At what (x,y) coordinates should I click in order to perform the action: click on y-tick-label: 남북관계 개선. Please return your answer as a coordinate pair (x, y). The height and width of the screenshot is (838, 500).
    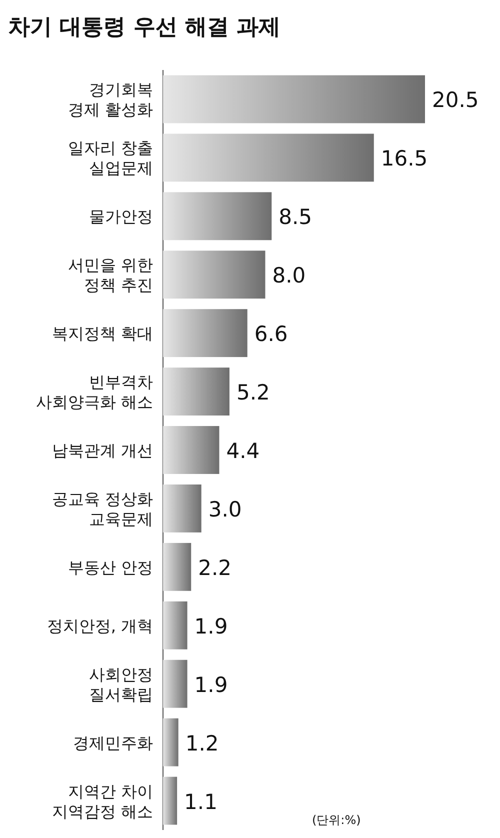
    Looking at the image, I should click on (102, 450).